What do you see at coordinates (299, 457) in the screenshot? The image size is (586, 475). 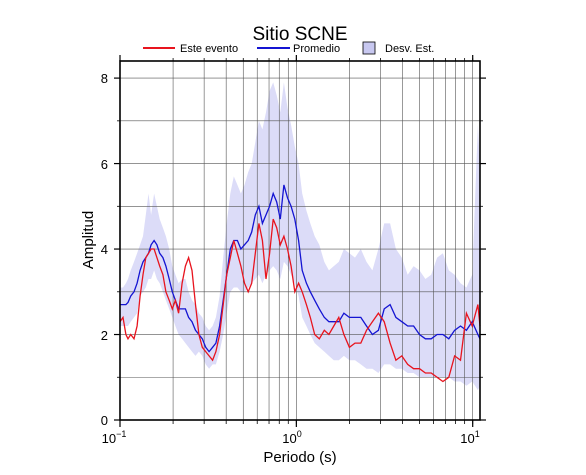 I see `x-axis-title: Periodo (s)` at bounding box center [299, 457].